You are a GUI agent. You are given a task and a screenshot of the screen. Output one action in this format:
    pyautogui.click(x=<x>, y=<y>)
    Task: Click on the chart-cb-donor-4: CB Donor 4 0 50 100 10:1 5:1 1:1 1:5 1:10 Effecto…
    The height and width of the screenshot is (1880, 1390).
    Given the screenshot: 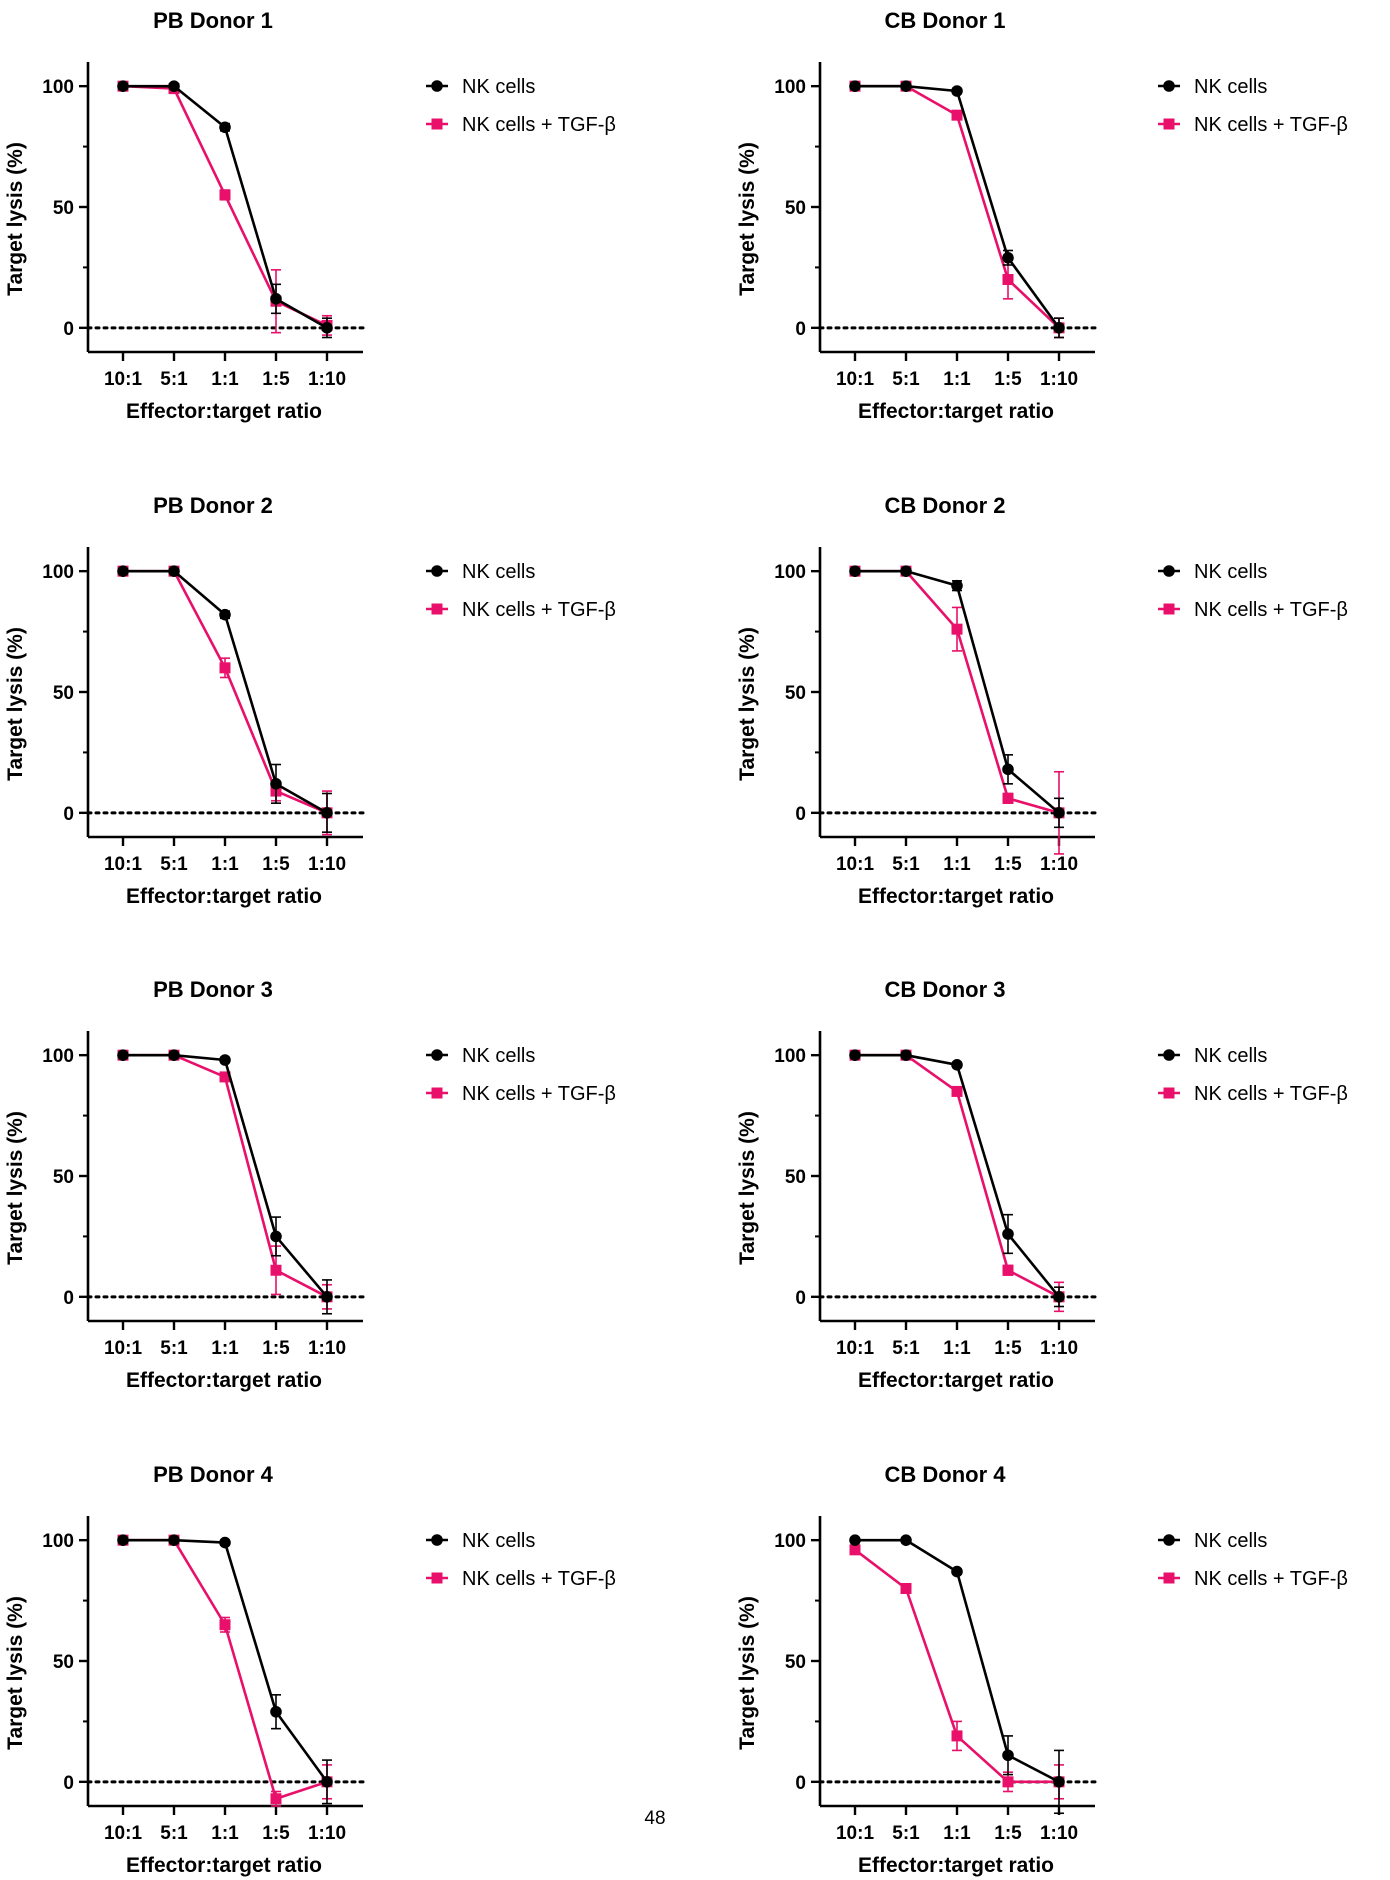 What is the action you would take?
    pyautogui.click(x=1042, y=1669)
    